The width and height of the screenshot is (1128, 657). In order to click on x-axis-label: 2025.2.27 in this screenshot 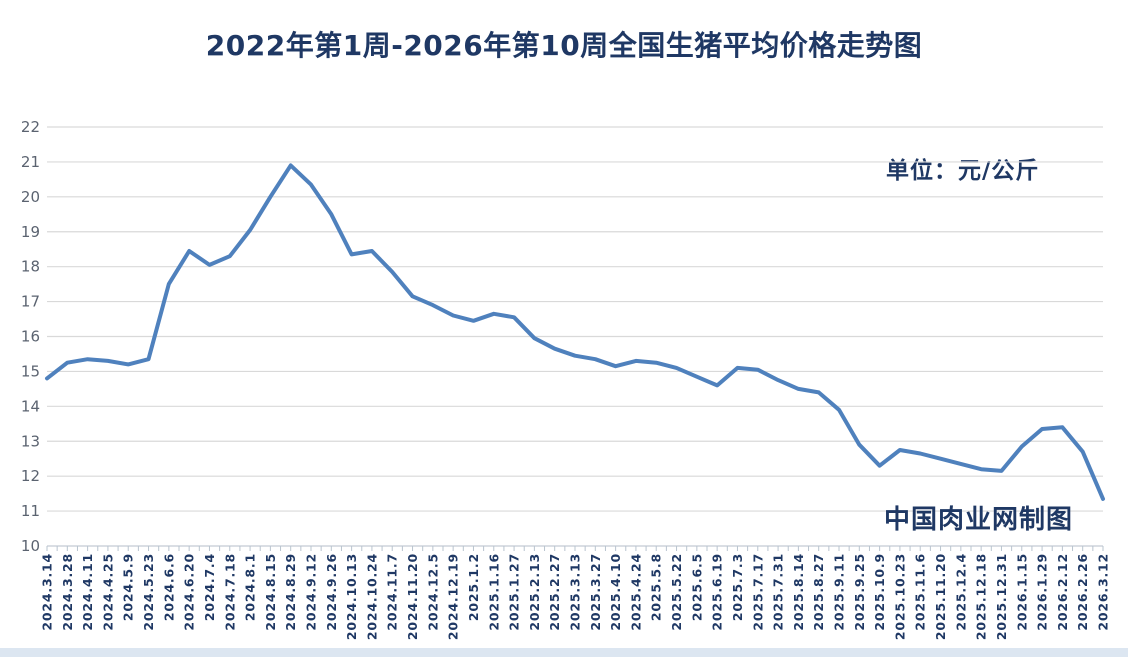, I will do `click(554, 592)`.